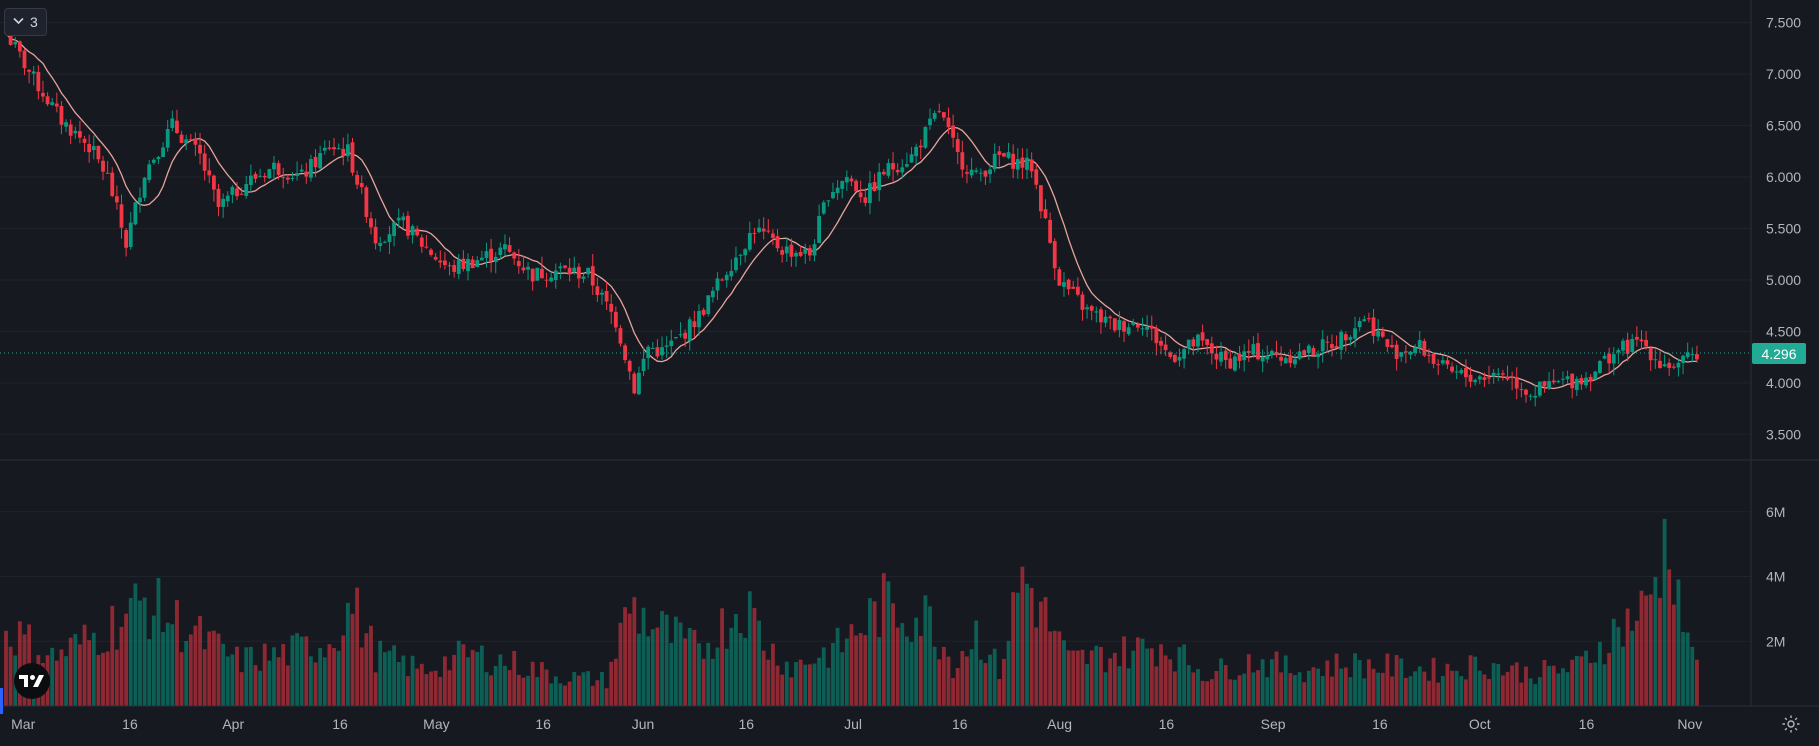 The width and height of the screenshot is (1819, 746). Describe the element at coordinates (960, 724) in the screenshot. I see `time-tick-label: 16` at that location.